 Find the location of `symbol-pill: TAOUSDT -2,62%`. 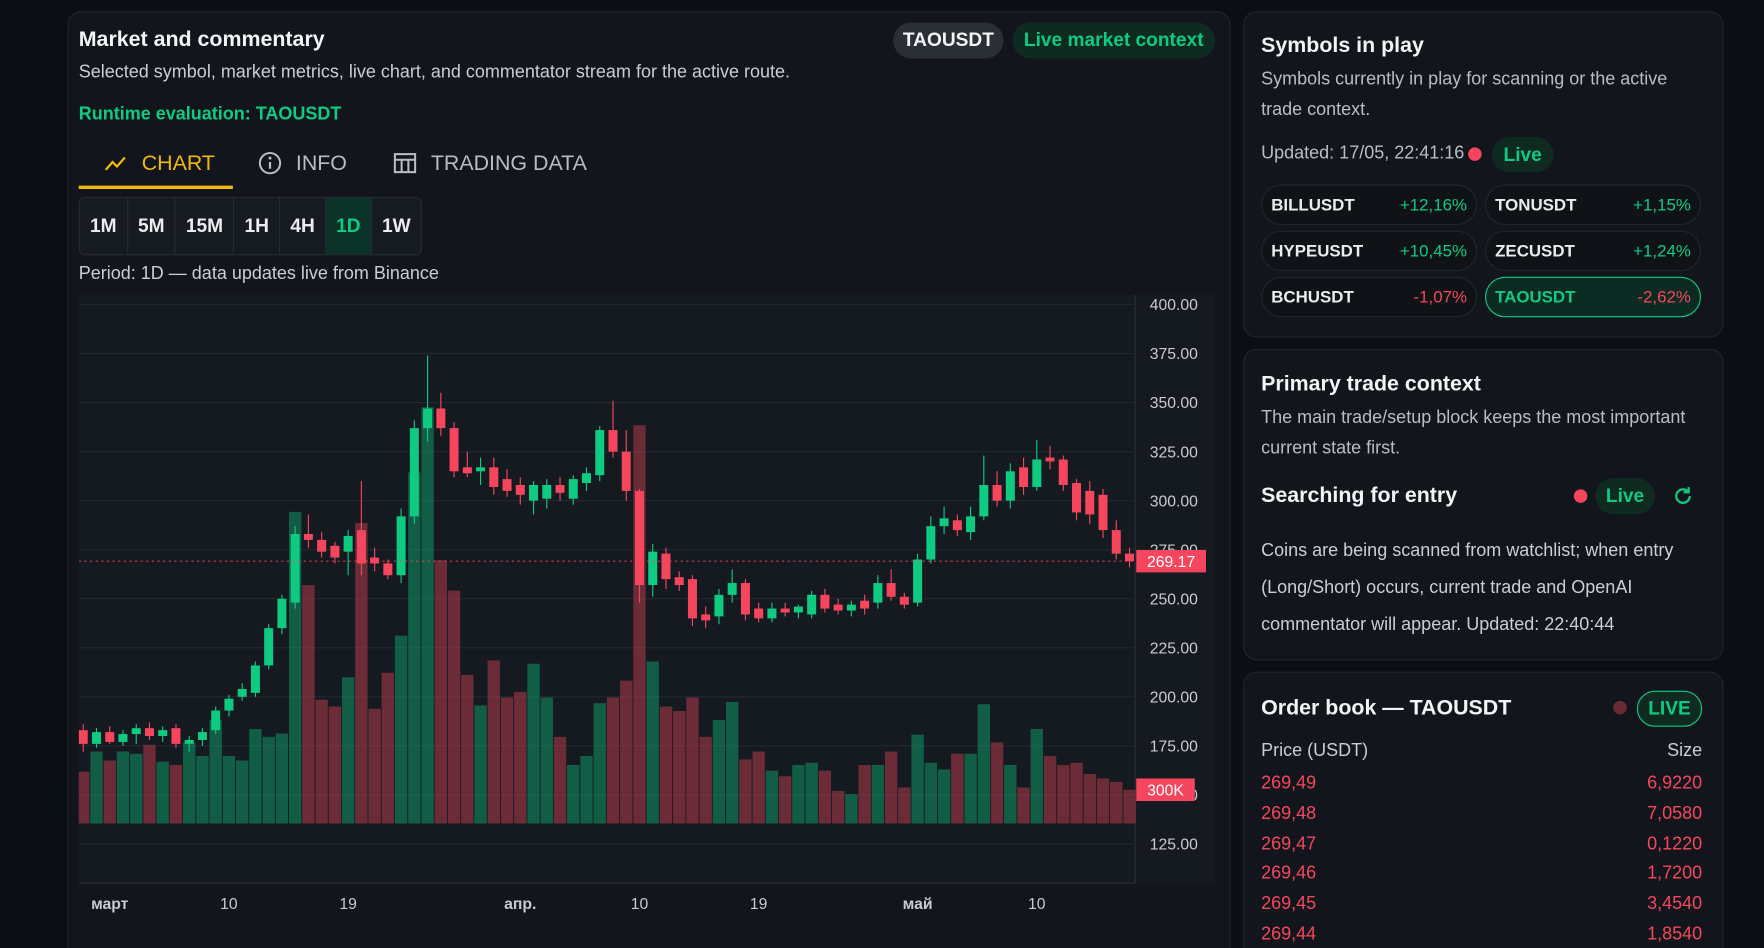

symbol-pill: TAOUSDT -2,62% is located at coordinates (1593, 297).